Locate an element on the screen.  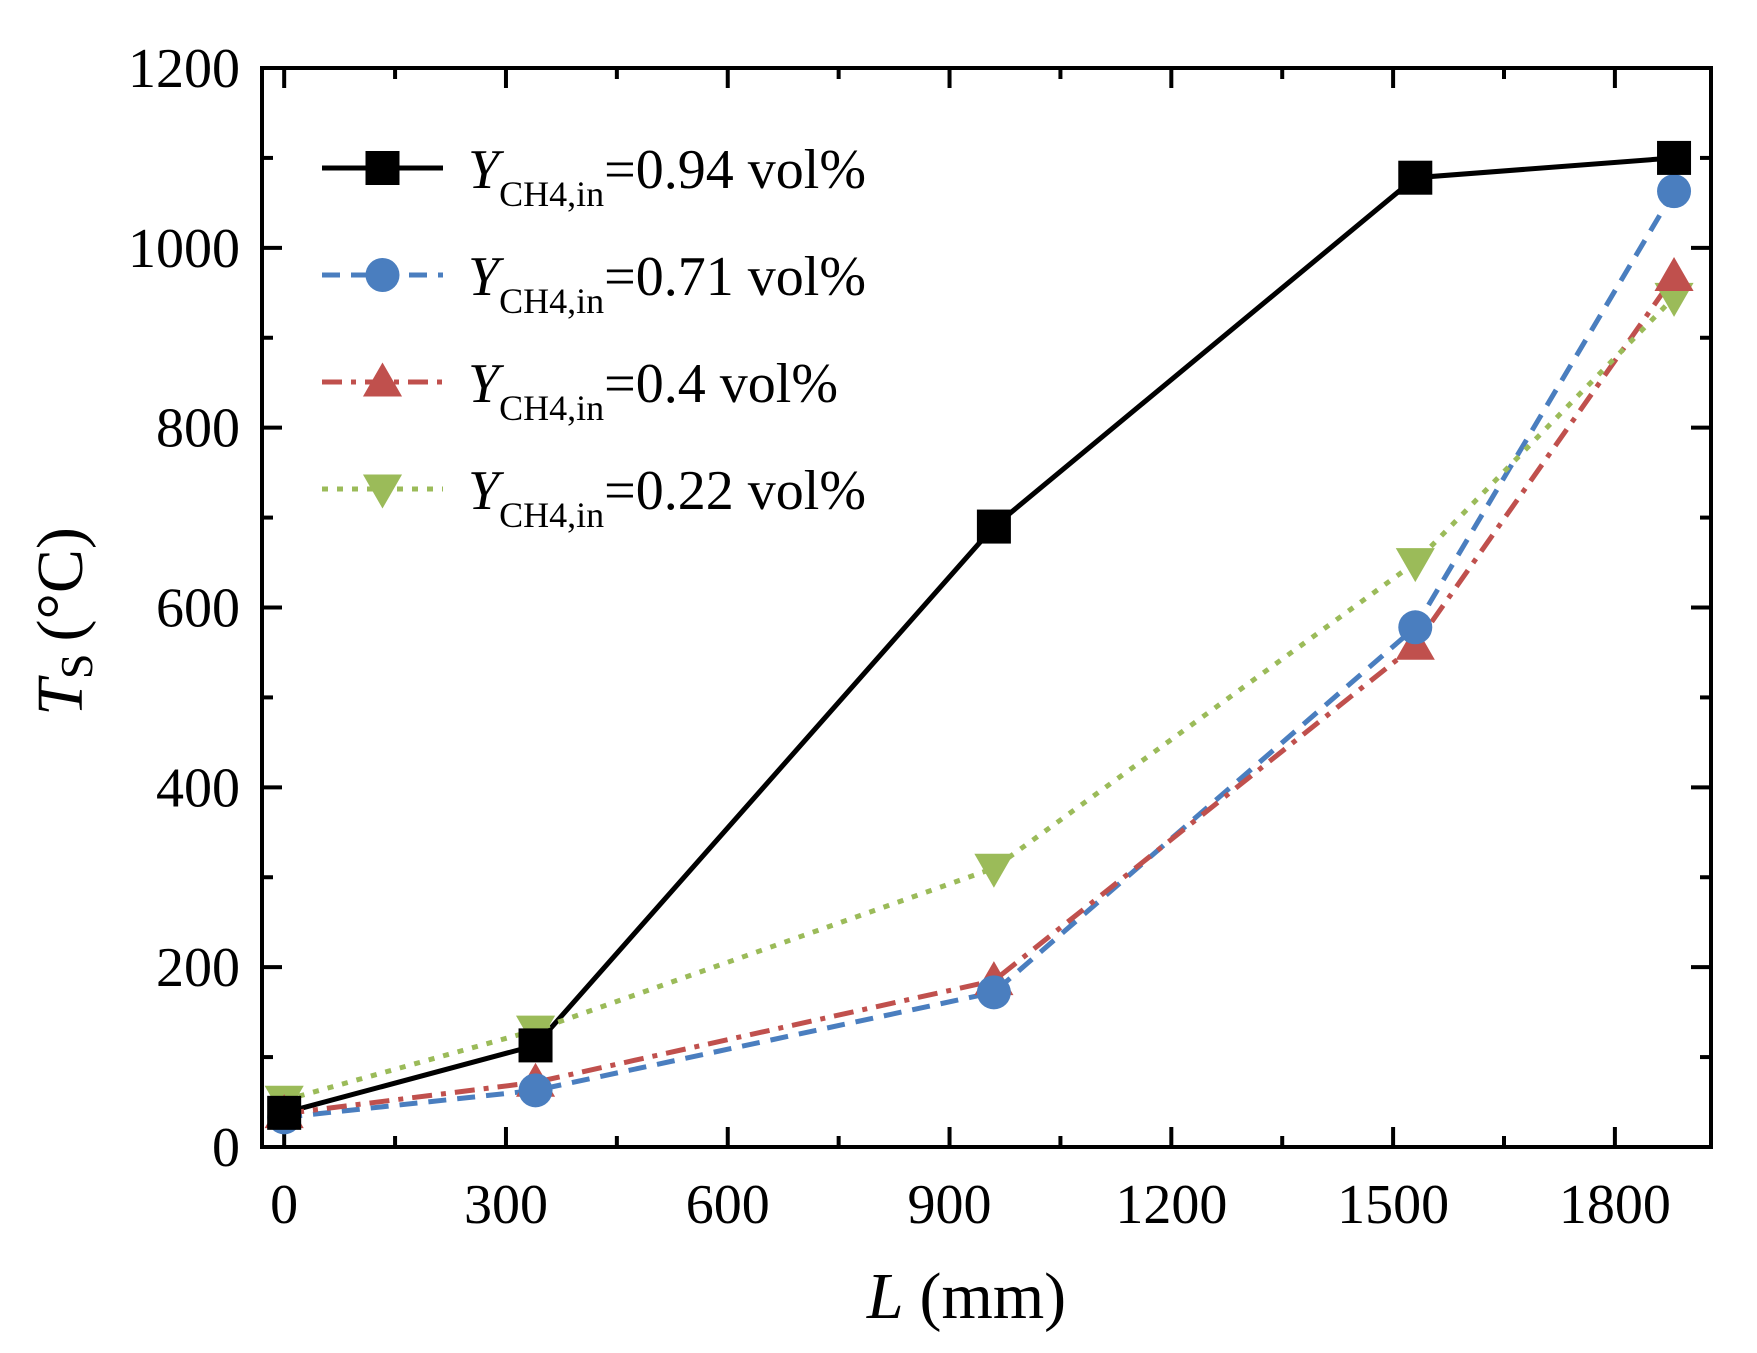
legend-label-0: YCH4,in=0.94 vol% is located at coordinates (667, 176).